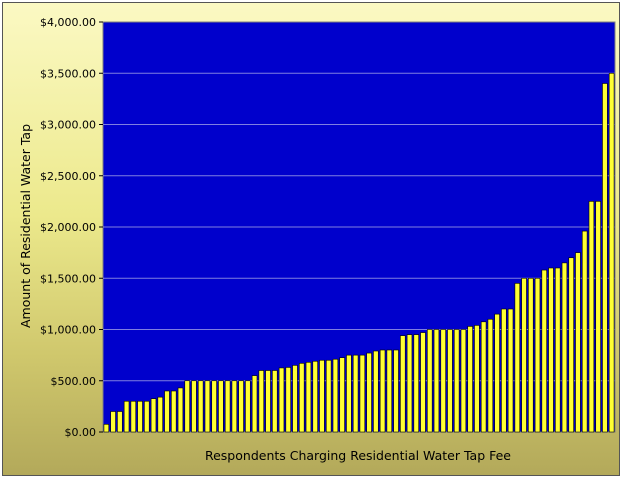 The image size is (624, 480). What do you see at coordinates (74, 381) in the screenshot?
I see `y-tick-label: $500.00` at bounding box center [74, 381].